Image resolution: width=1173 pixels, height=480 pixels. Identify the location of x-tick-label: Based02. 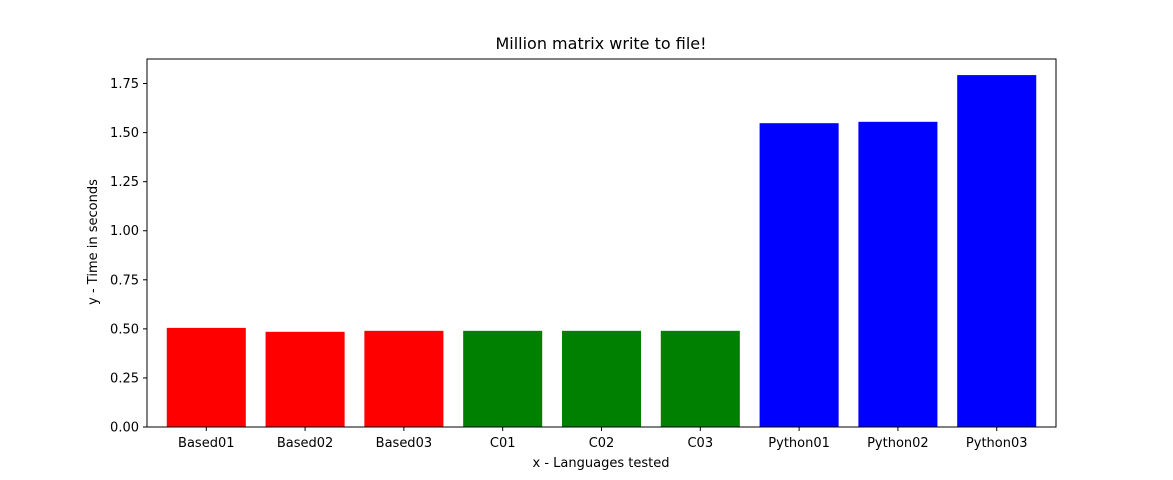
(305, 443).